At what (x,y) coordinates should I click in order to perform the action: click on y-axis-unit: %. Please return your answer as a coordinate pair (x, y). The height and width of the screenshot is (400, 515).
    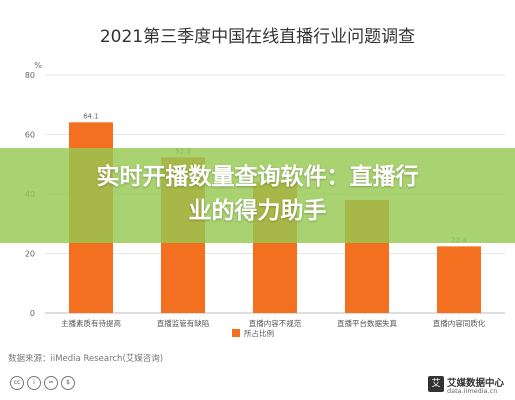
    Looking at the image, I should click on (38, 65).